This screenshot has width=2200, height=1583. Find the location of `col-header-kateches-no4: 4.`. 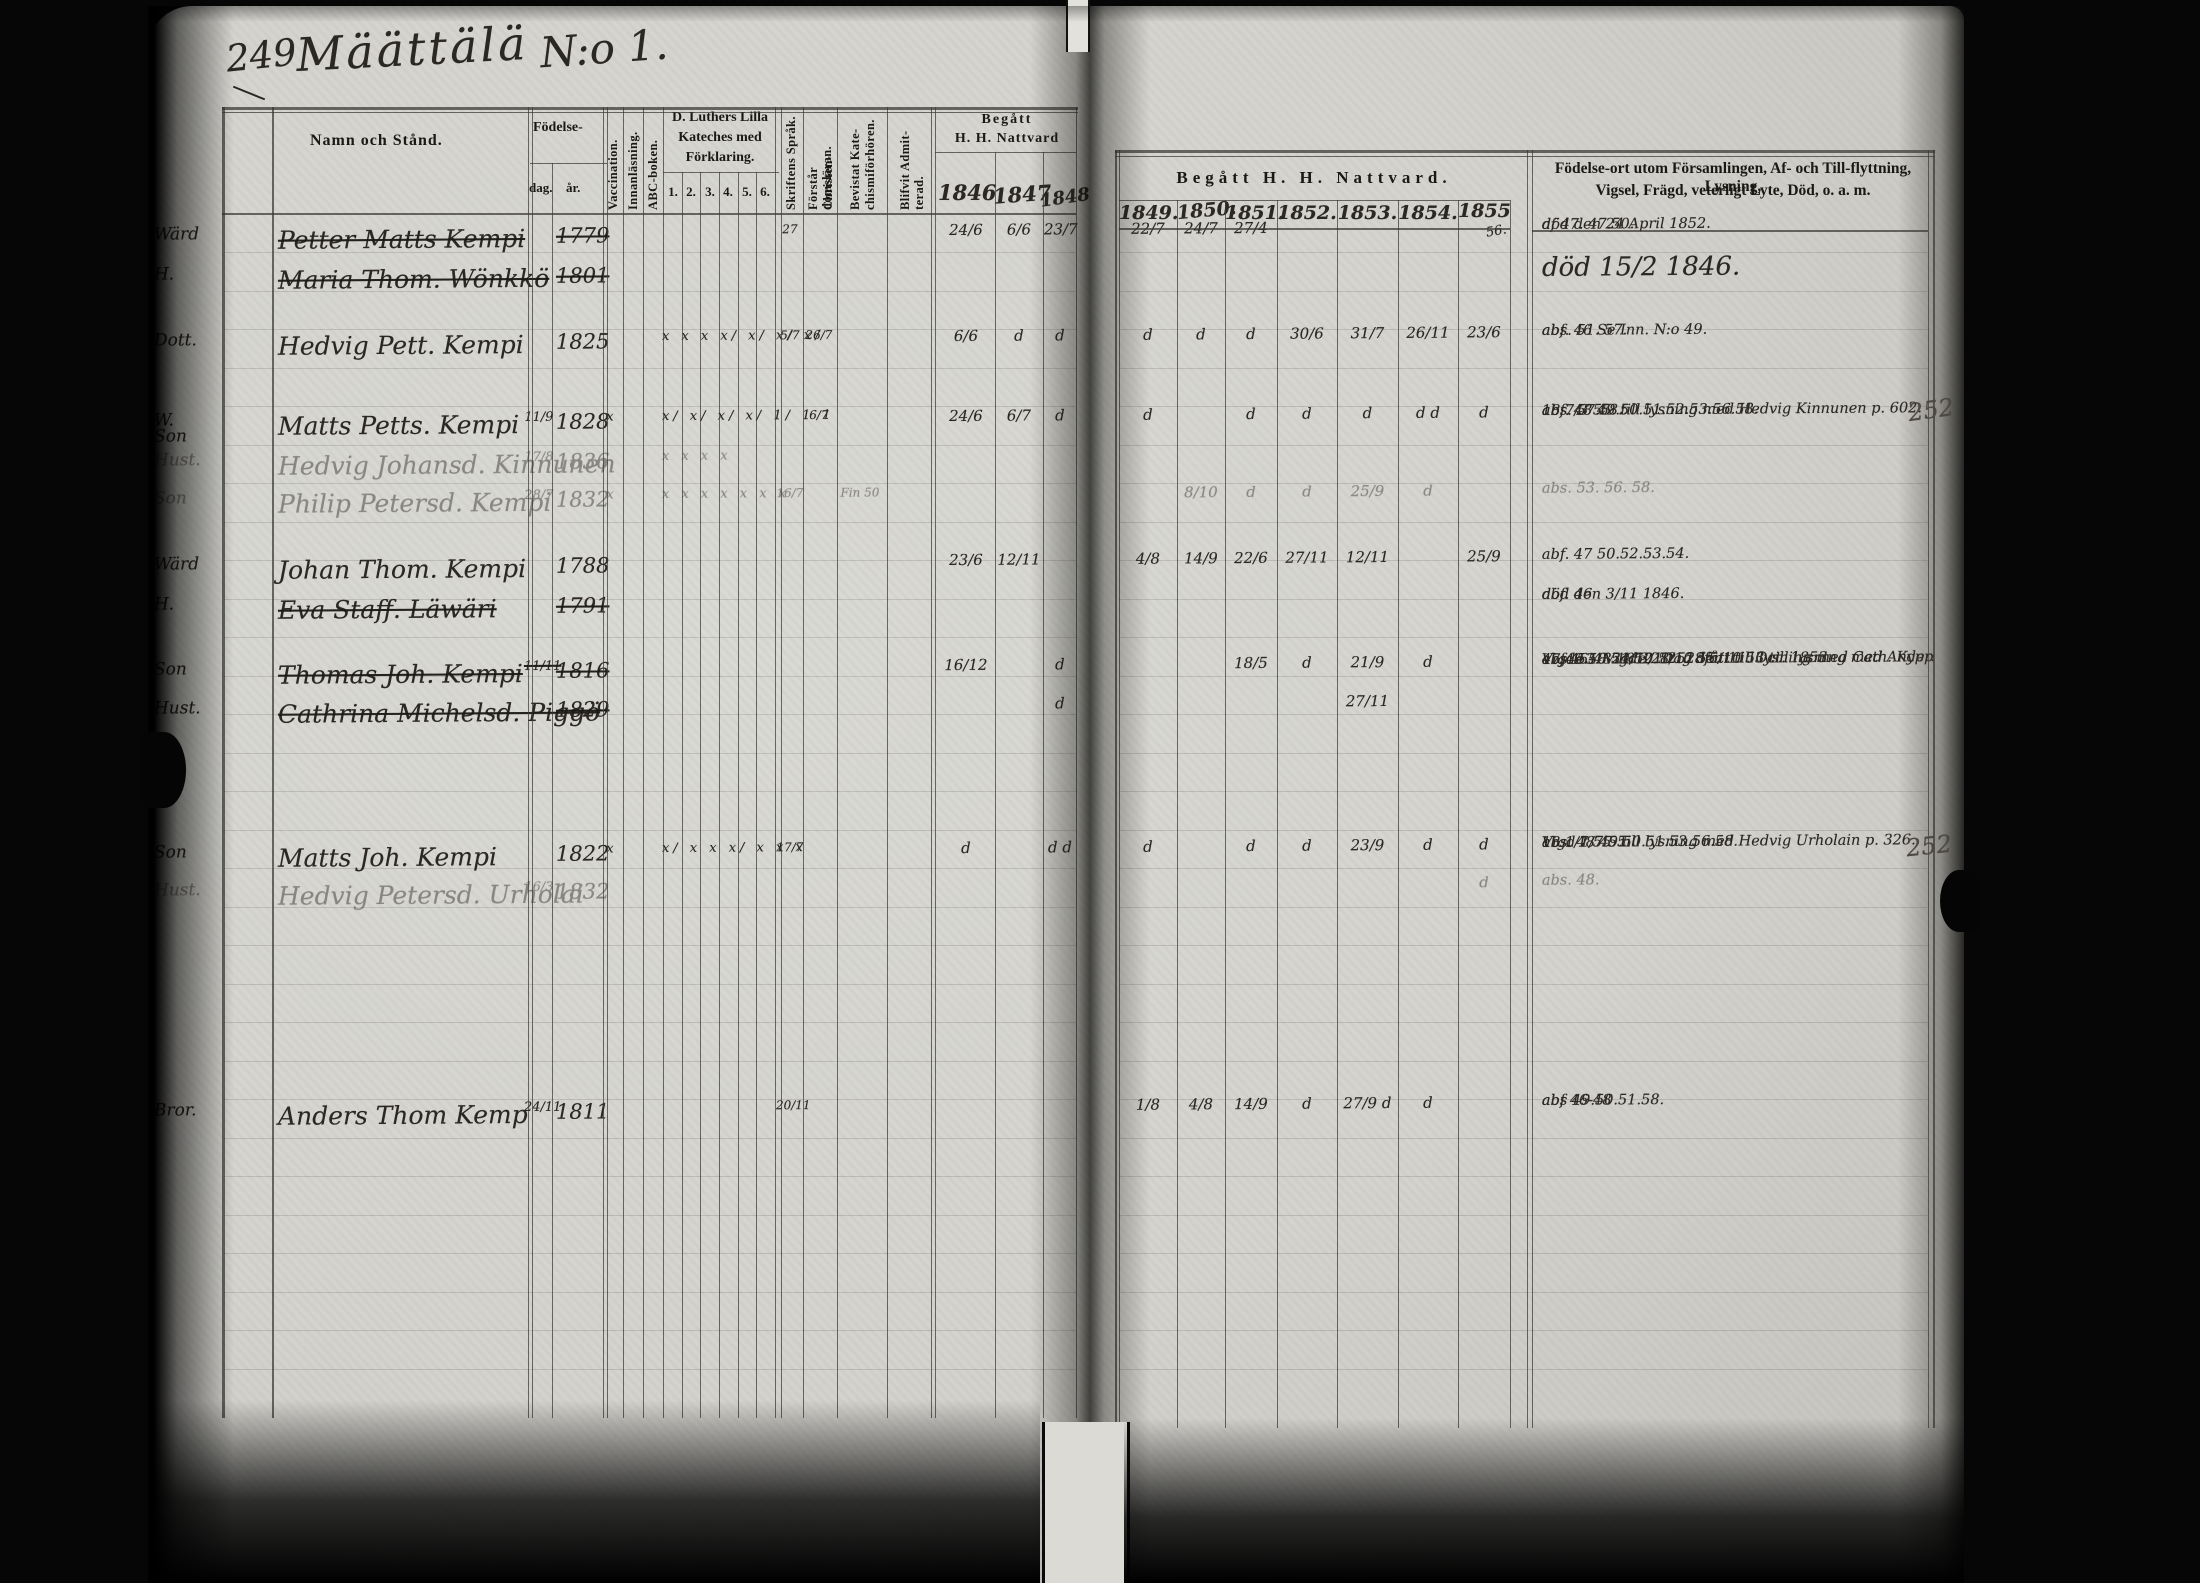

col-header-kateches-no4: 4. is located at coordinates (728, 191).